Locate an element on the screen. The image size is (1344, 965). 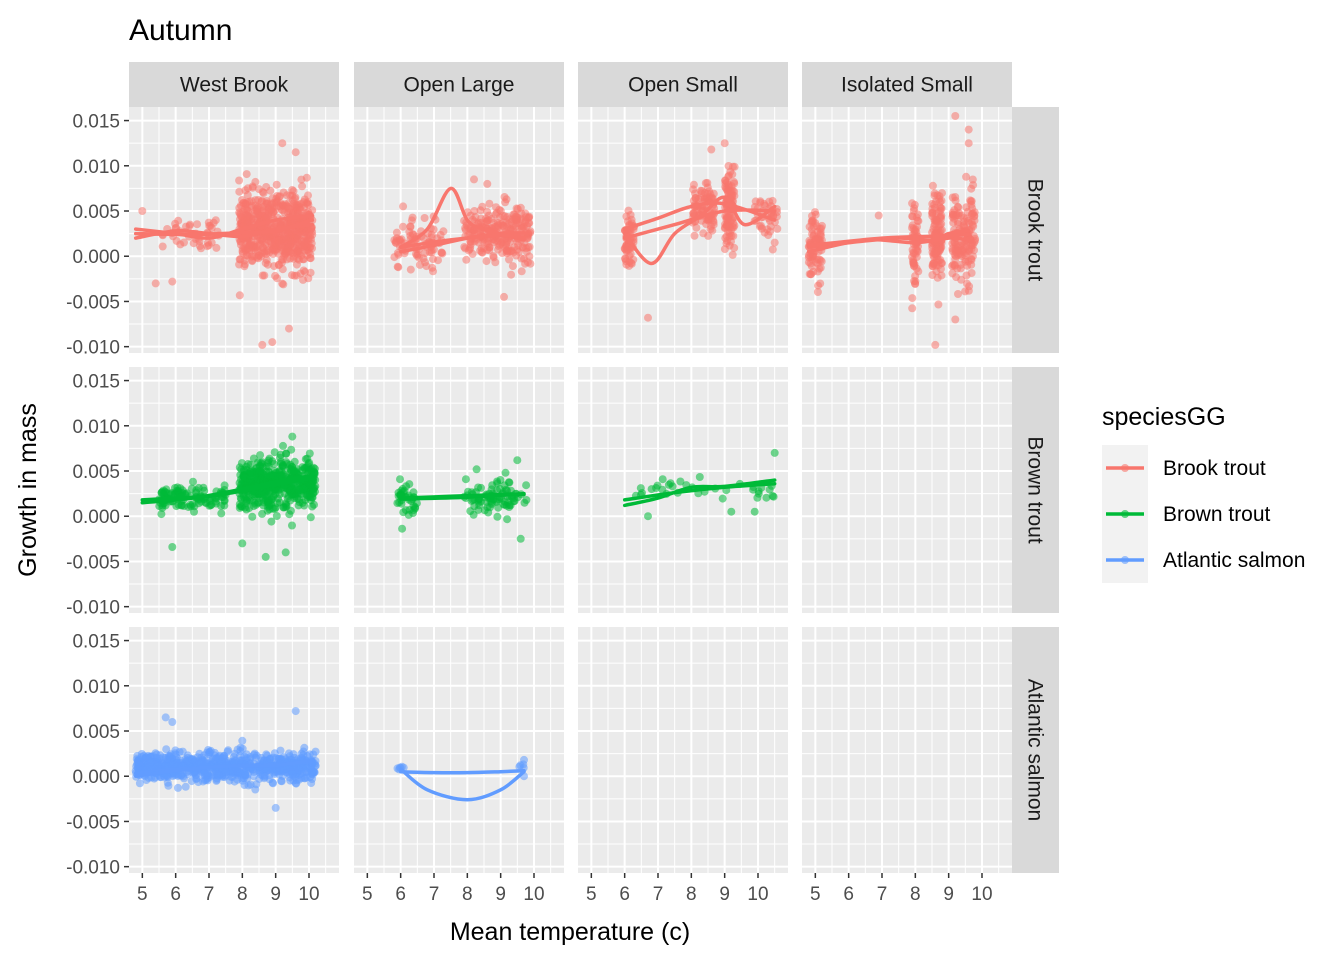
legend-key-point is located at coordinates (1125, 468).